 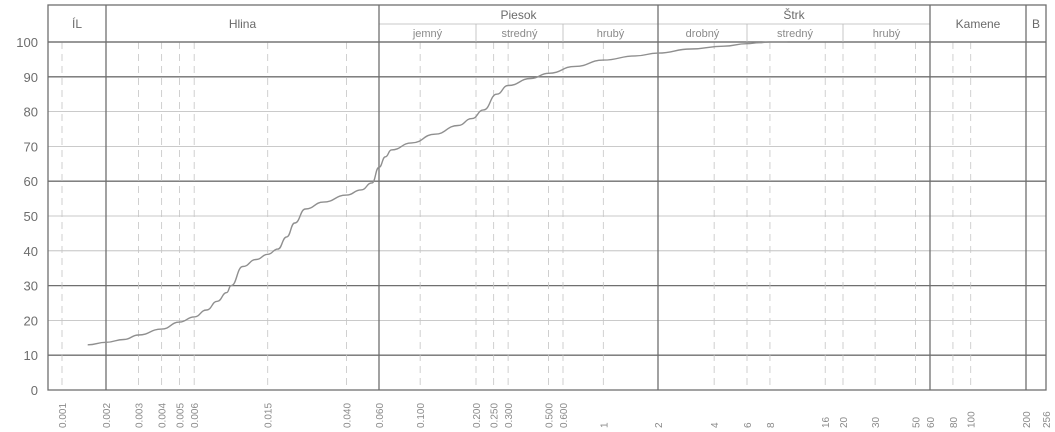 What do you see at coordinates (495, 415) in the screenshot?
I see `x-tick-label: 0.250` at bounding box center [495, 415].